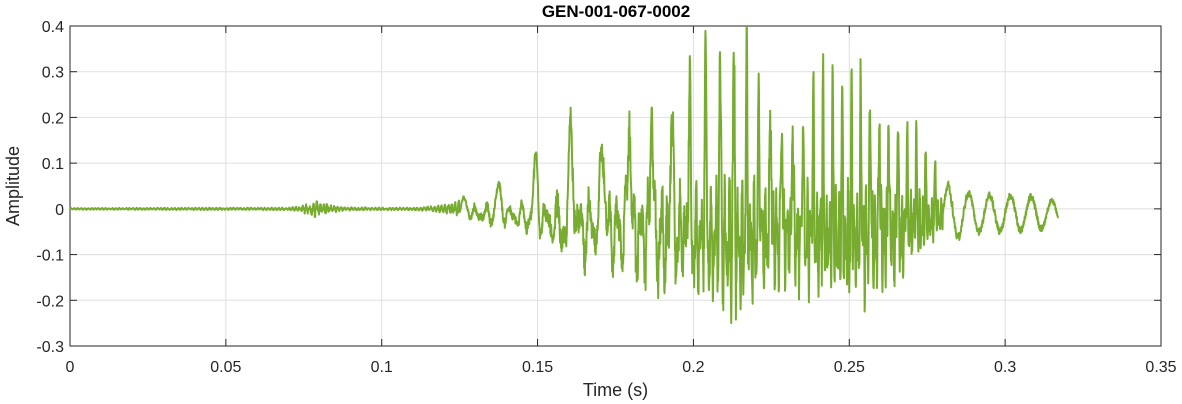 This screenshot has height=404, width=1182. I want to click on x-tick-label: 0.05, so click(225, 367).